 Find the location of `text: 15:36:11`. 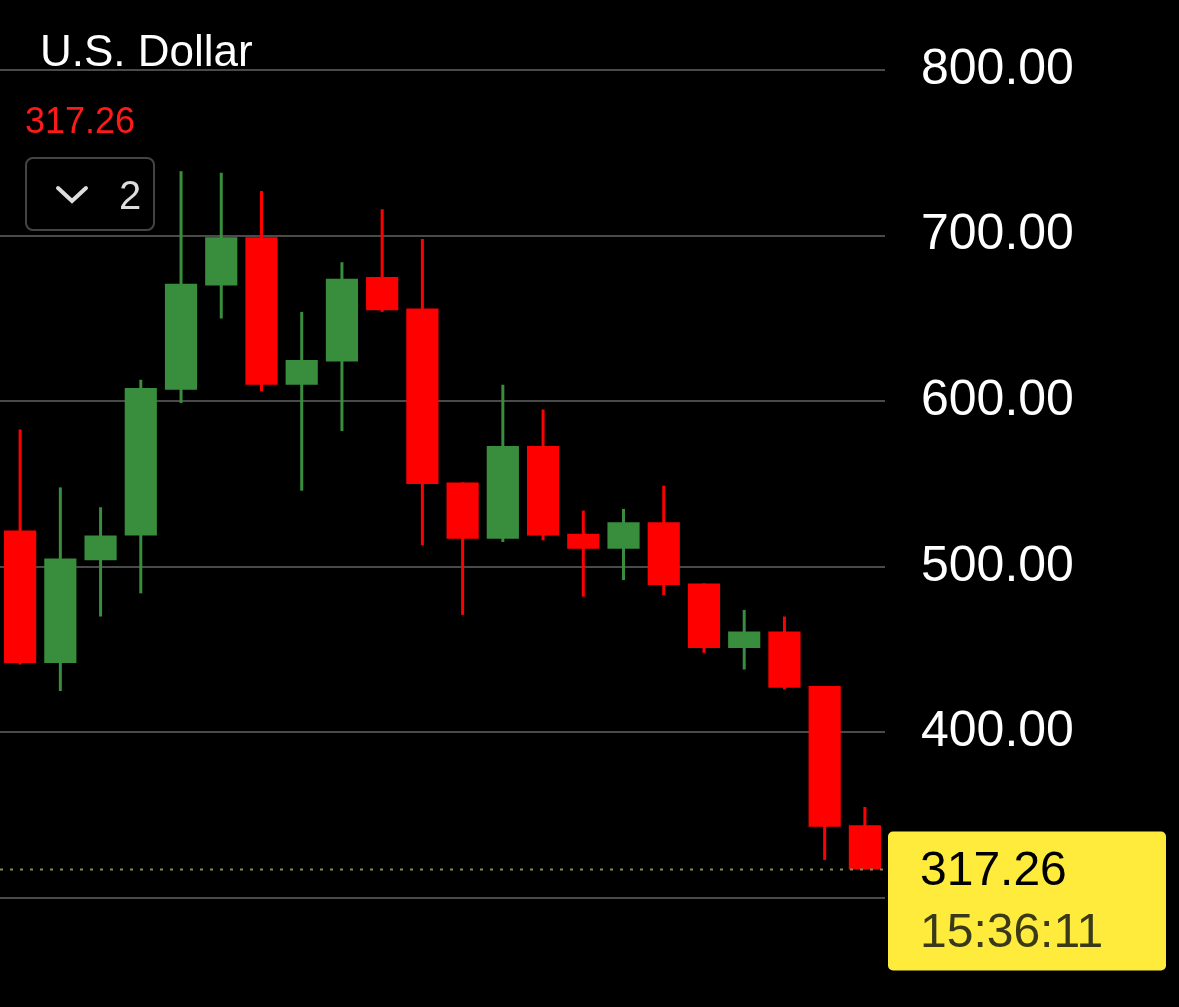

text: 15:36:11 is located at coordinates (1012, 930).